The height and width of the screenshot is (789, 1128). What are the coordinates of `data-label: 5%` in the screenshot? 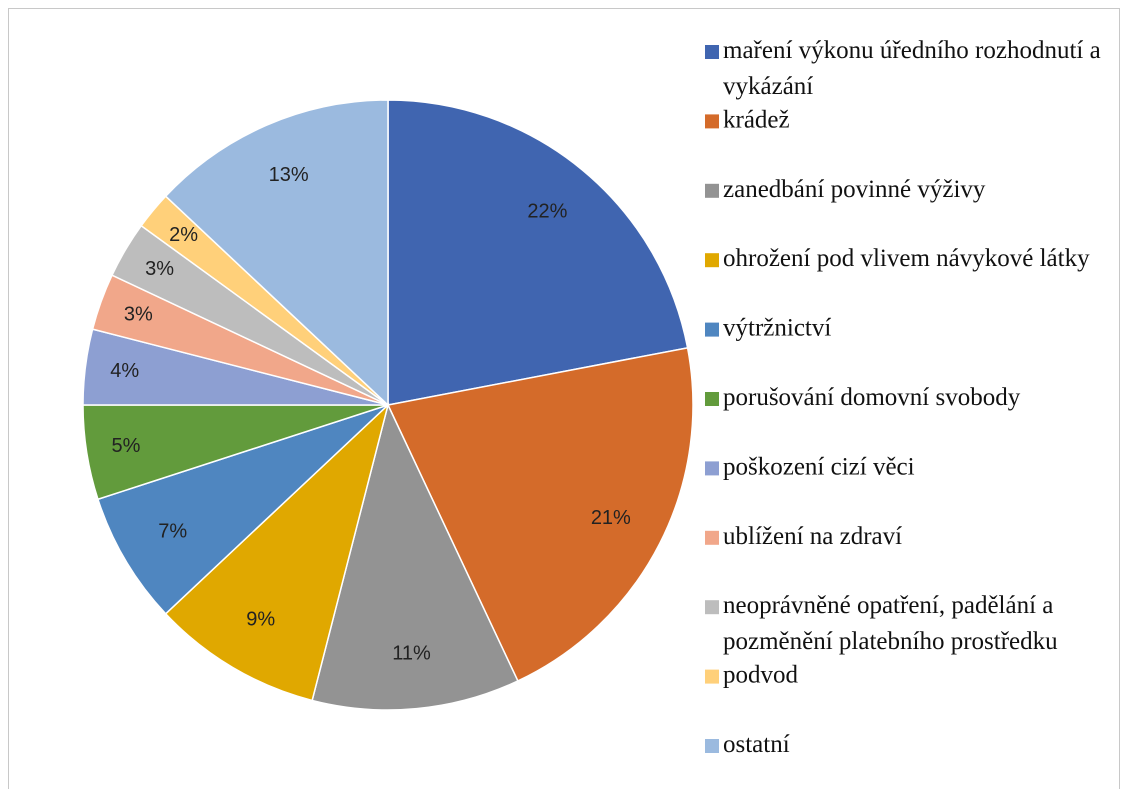 It's located at (125, 446).